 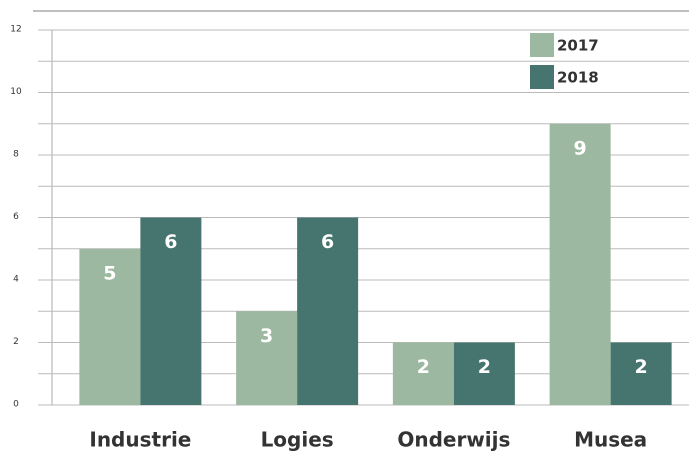 I want to click on y-tick-label: 8, so click(x=16, y=155).